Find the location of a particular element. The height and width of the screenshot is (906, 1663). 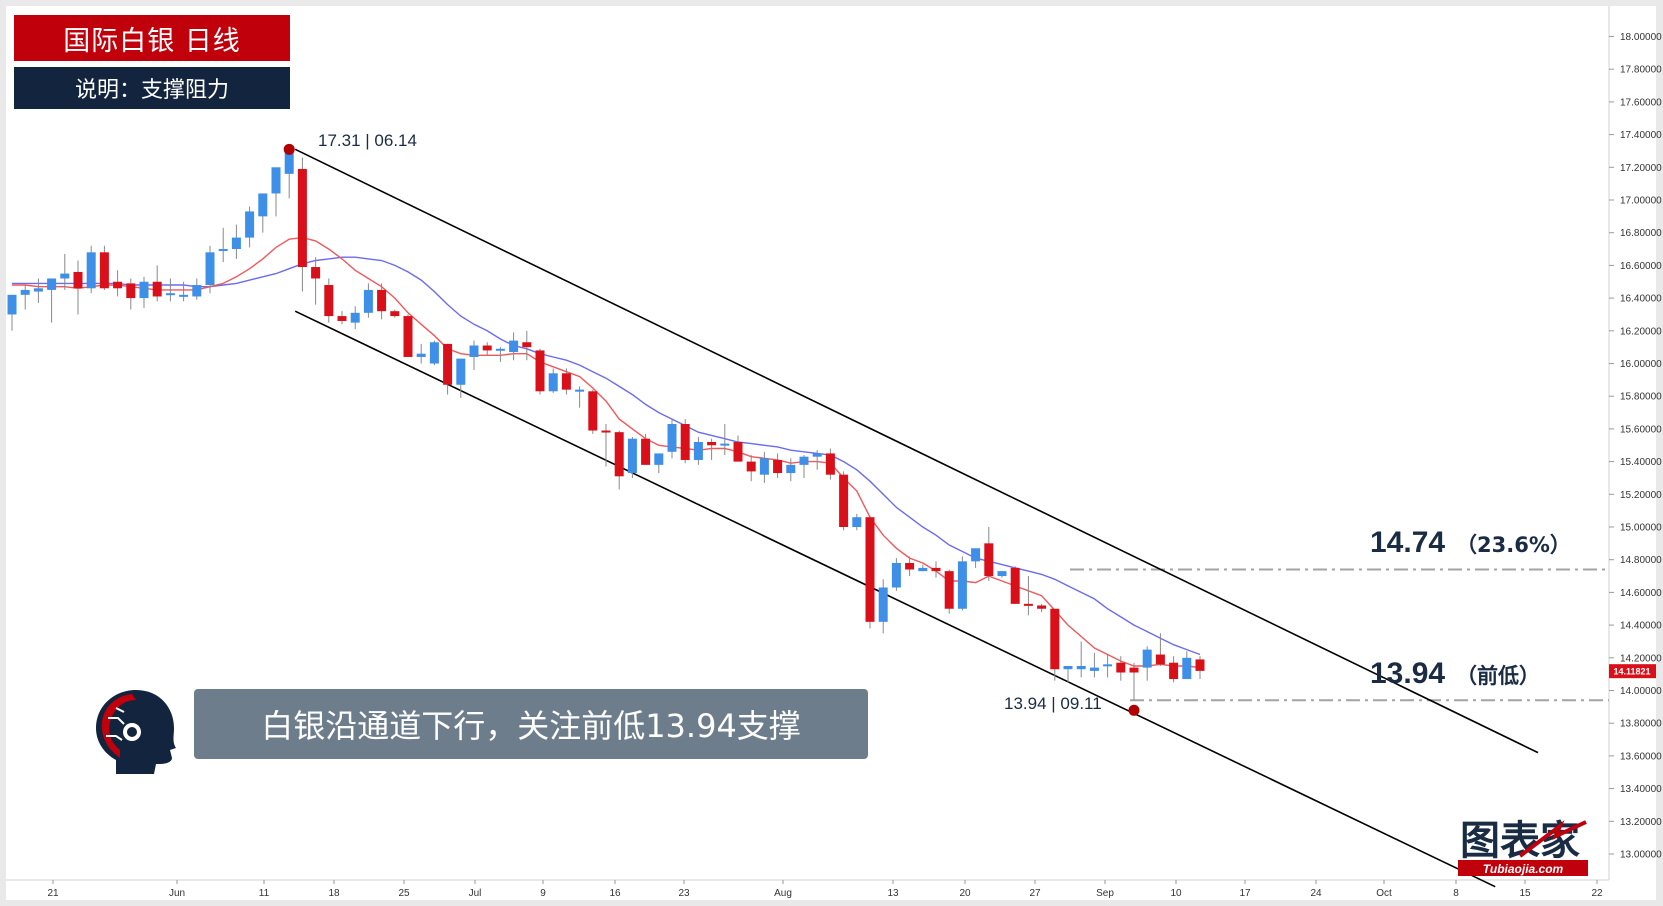

x-tick-label: 22 is located at coordinates (1597, 893).